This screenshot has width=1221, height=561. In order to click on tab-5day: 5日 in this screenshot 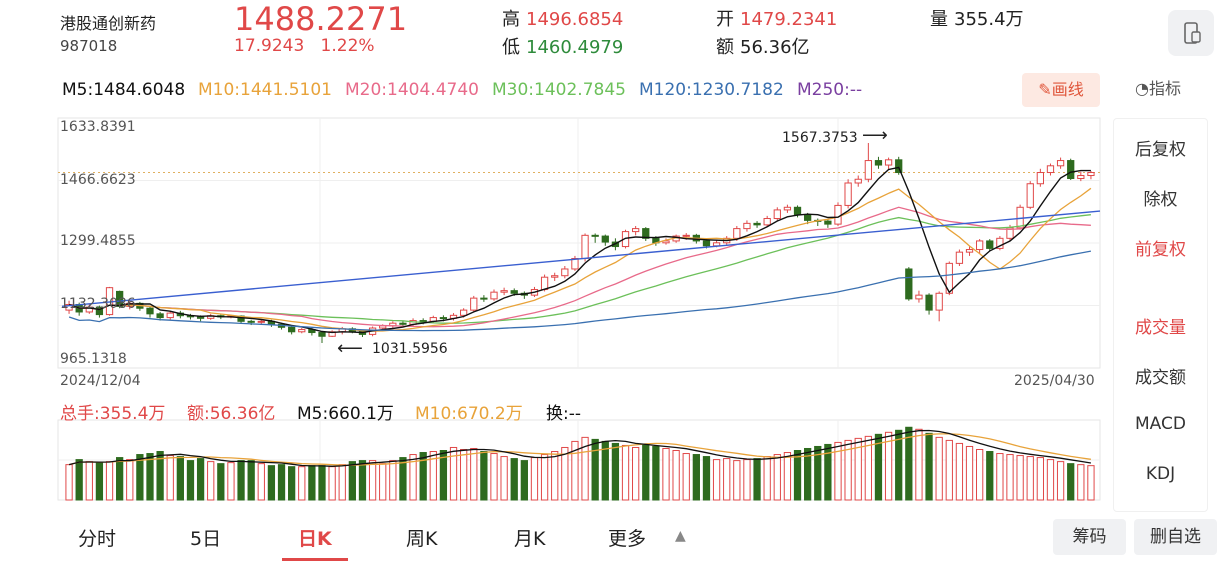, I will do `click(206, 539)`.